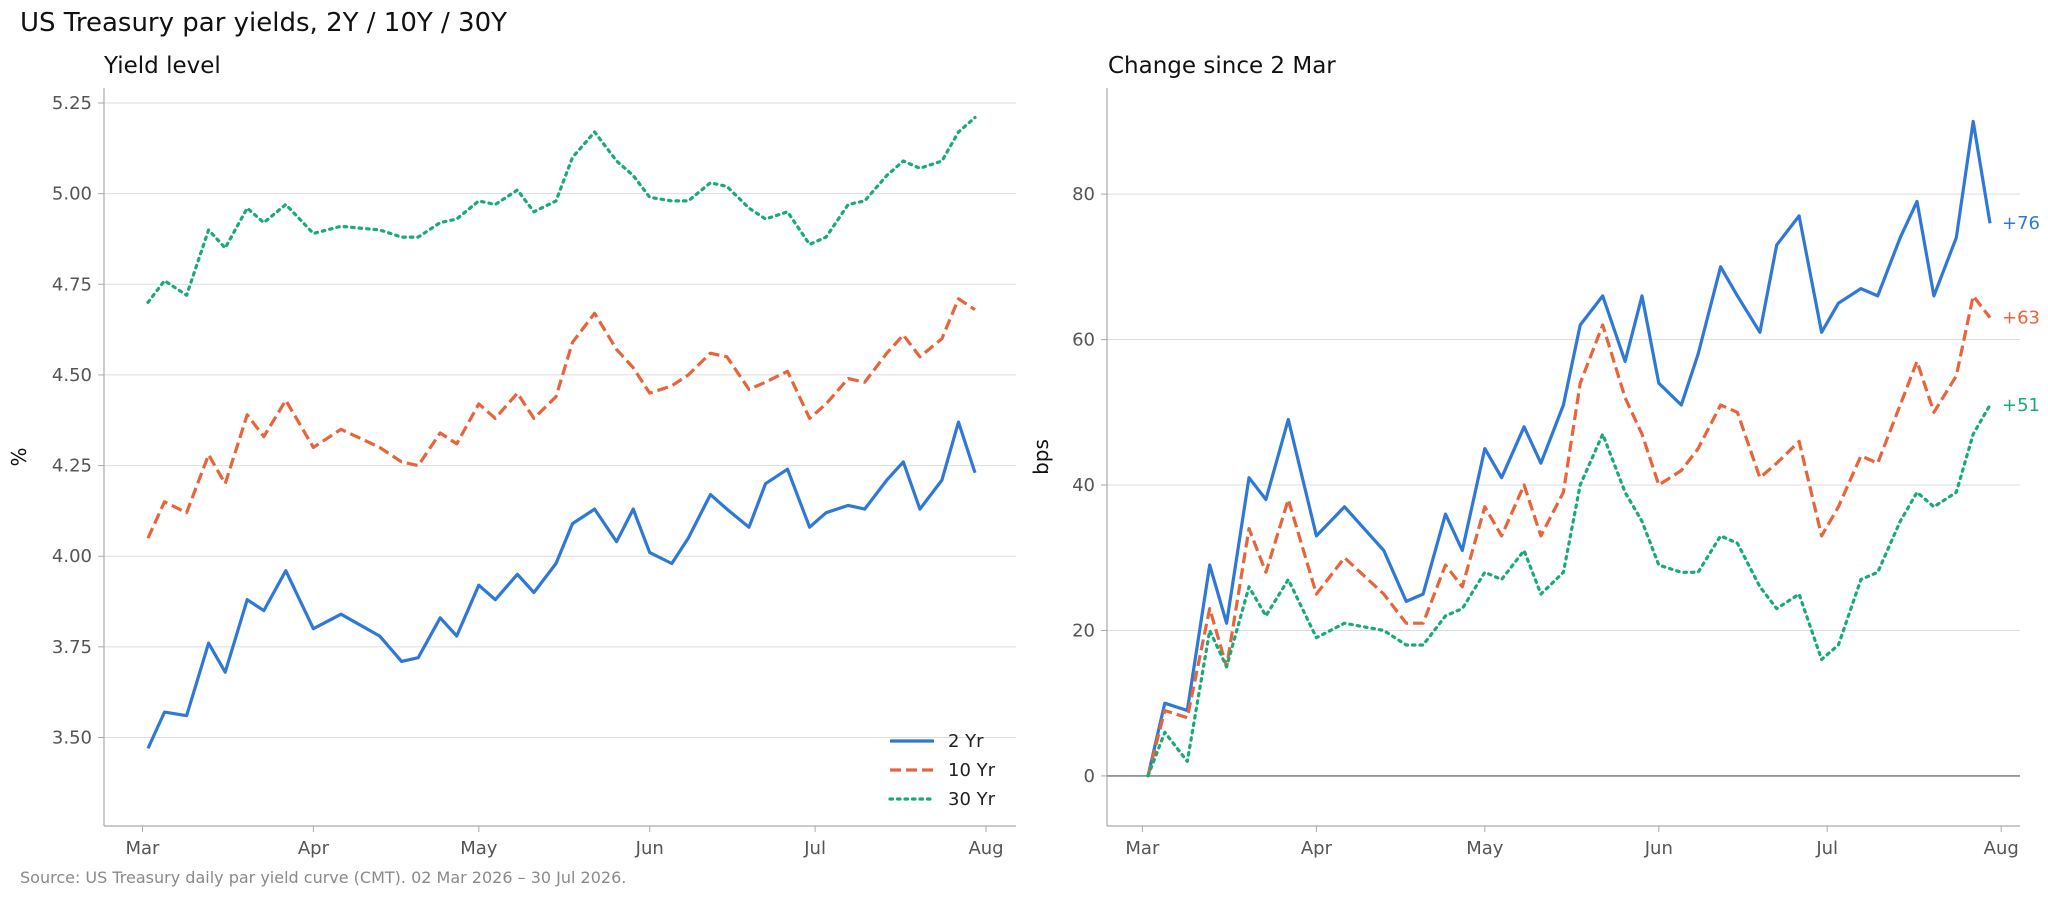 The height and width of the screenshot is (903, 2048). What do you see at coordinates (972, 799) in the screenshot?
I see `legend-label: 30 Yr` at bounding box center [972, 799].